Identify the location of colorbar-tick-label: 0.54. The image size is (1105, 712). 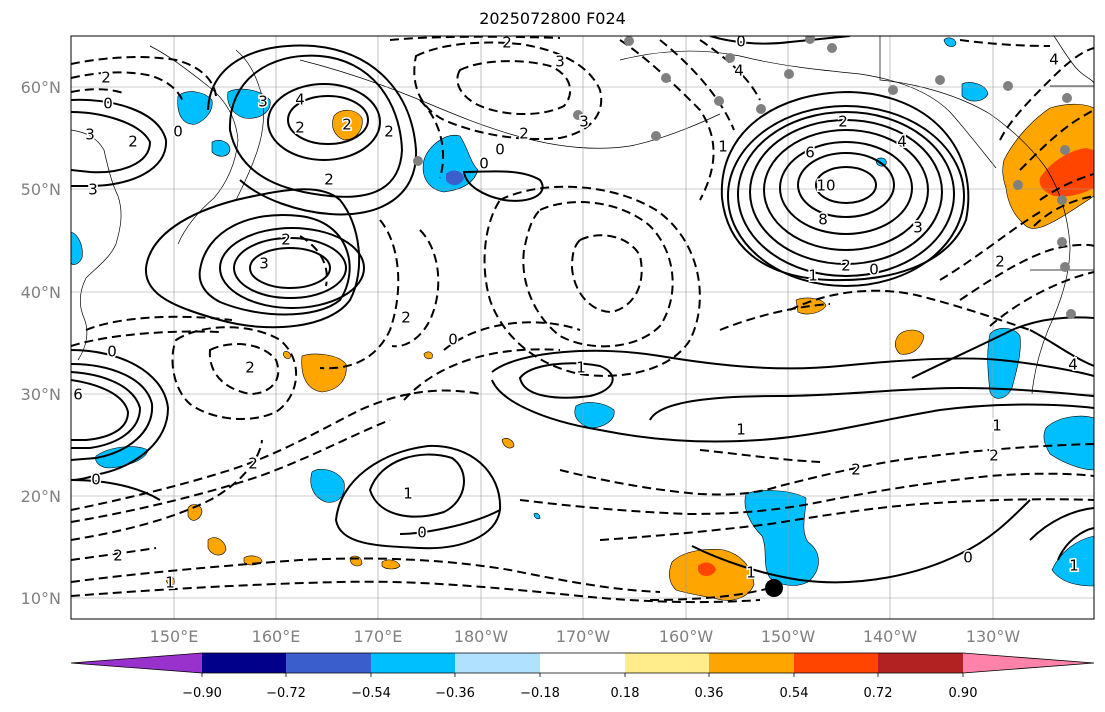
(794, 693).